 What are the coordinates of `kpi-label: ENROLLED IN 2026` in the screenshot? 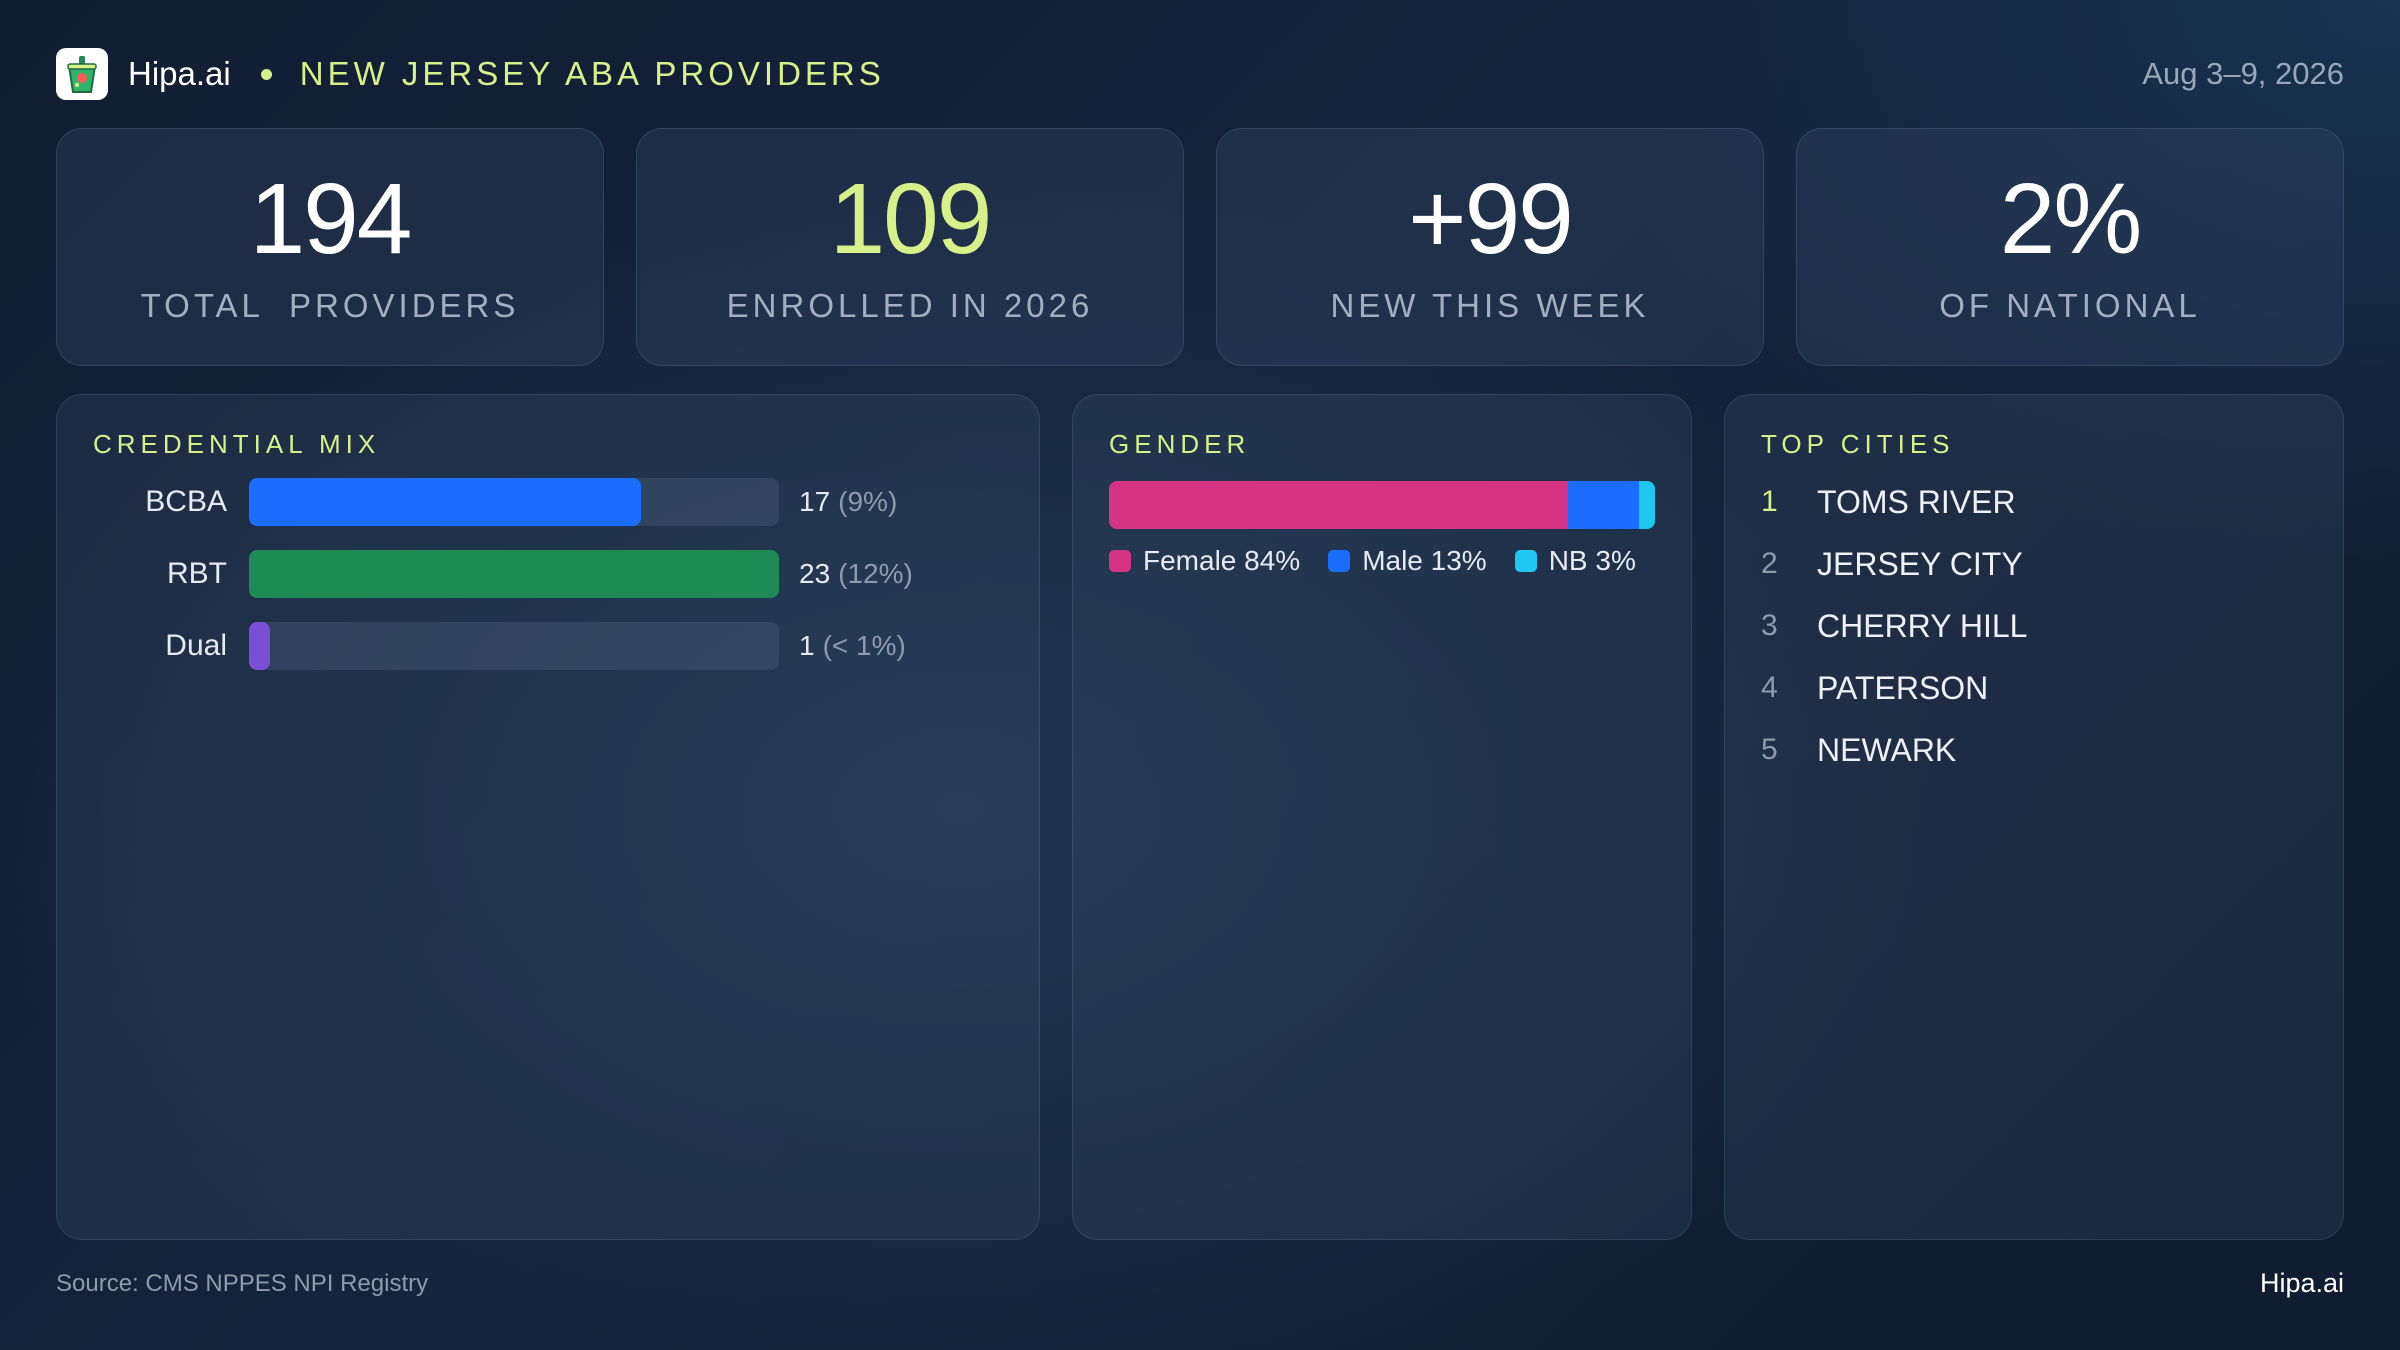 It's located at (910, 305).